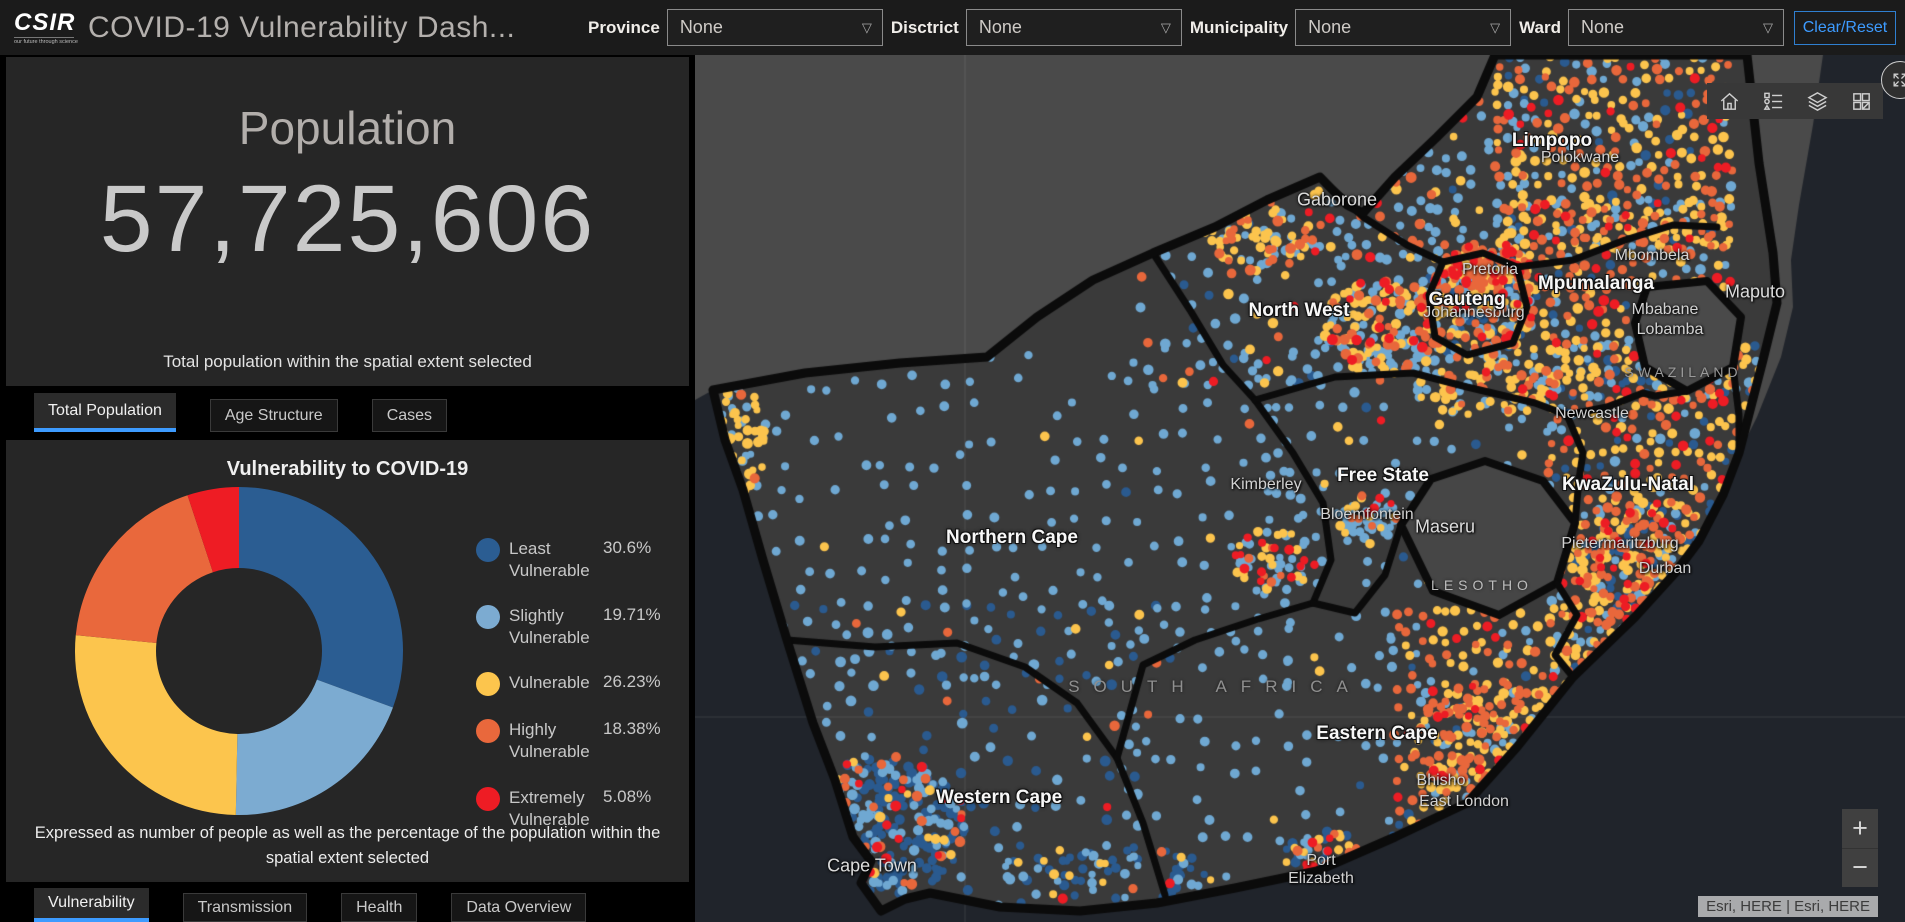 This screenshot has width=1905, height=922. I want to click on filter-municipality-dropdown: None ▽, so click(1403, 27).